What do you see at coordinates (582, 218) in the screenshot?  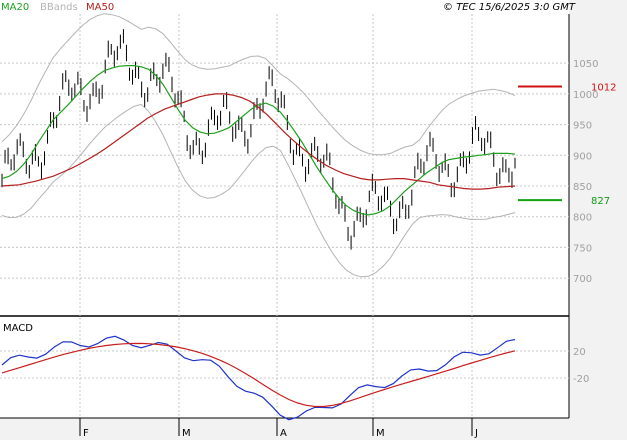 I see `y-tick-800: 800` at bounding box center [582, 218].